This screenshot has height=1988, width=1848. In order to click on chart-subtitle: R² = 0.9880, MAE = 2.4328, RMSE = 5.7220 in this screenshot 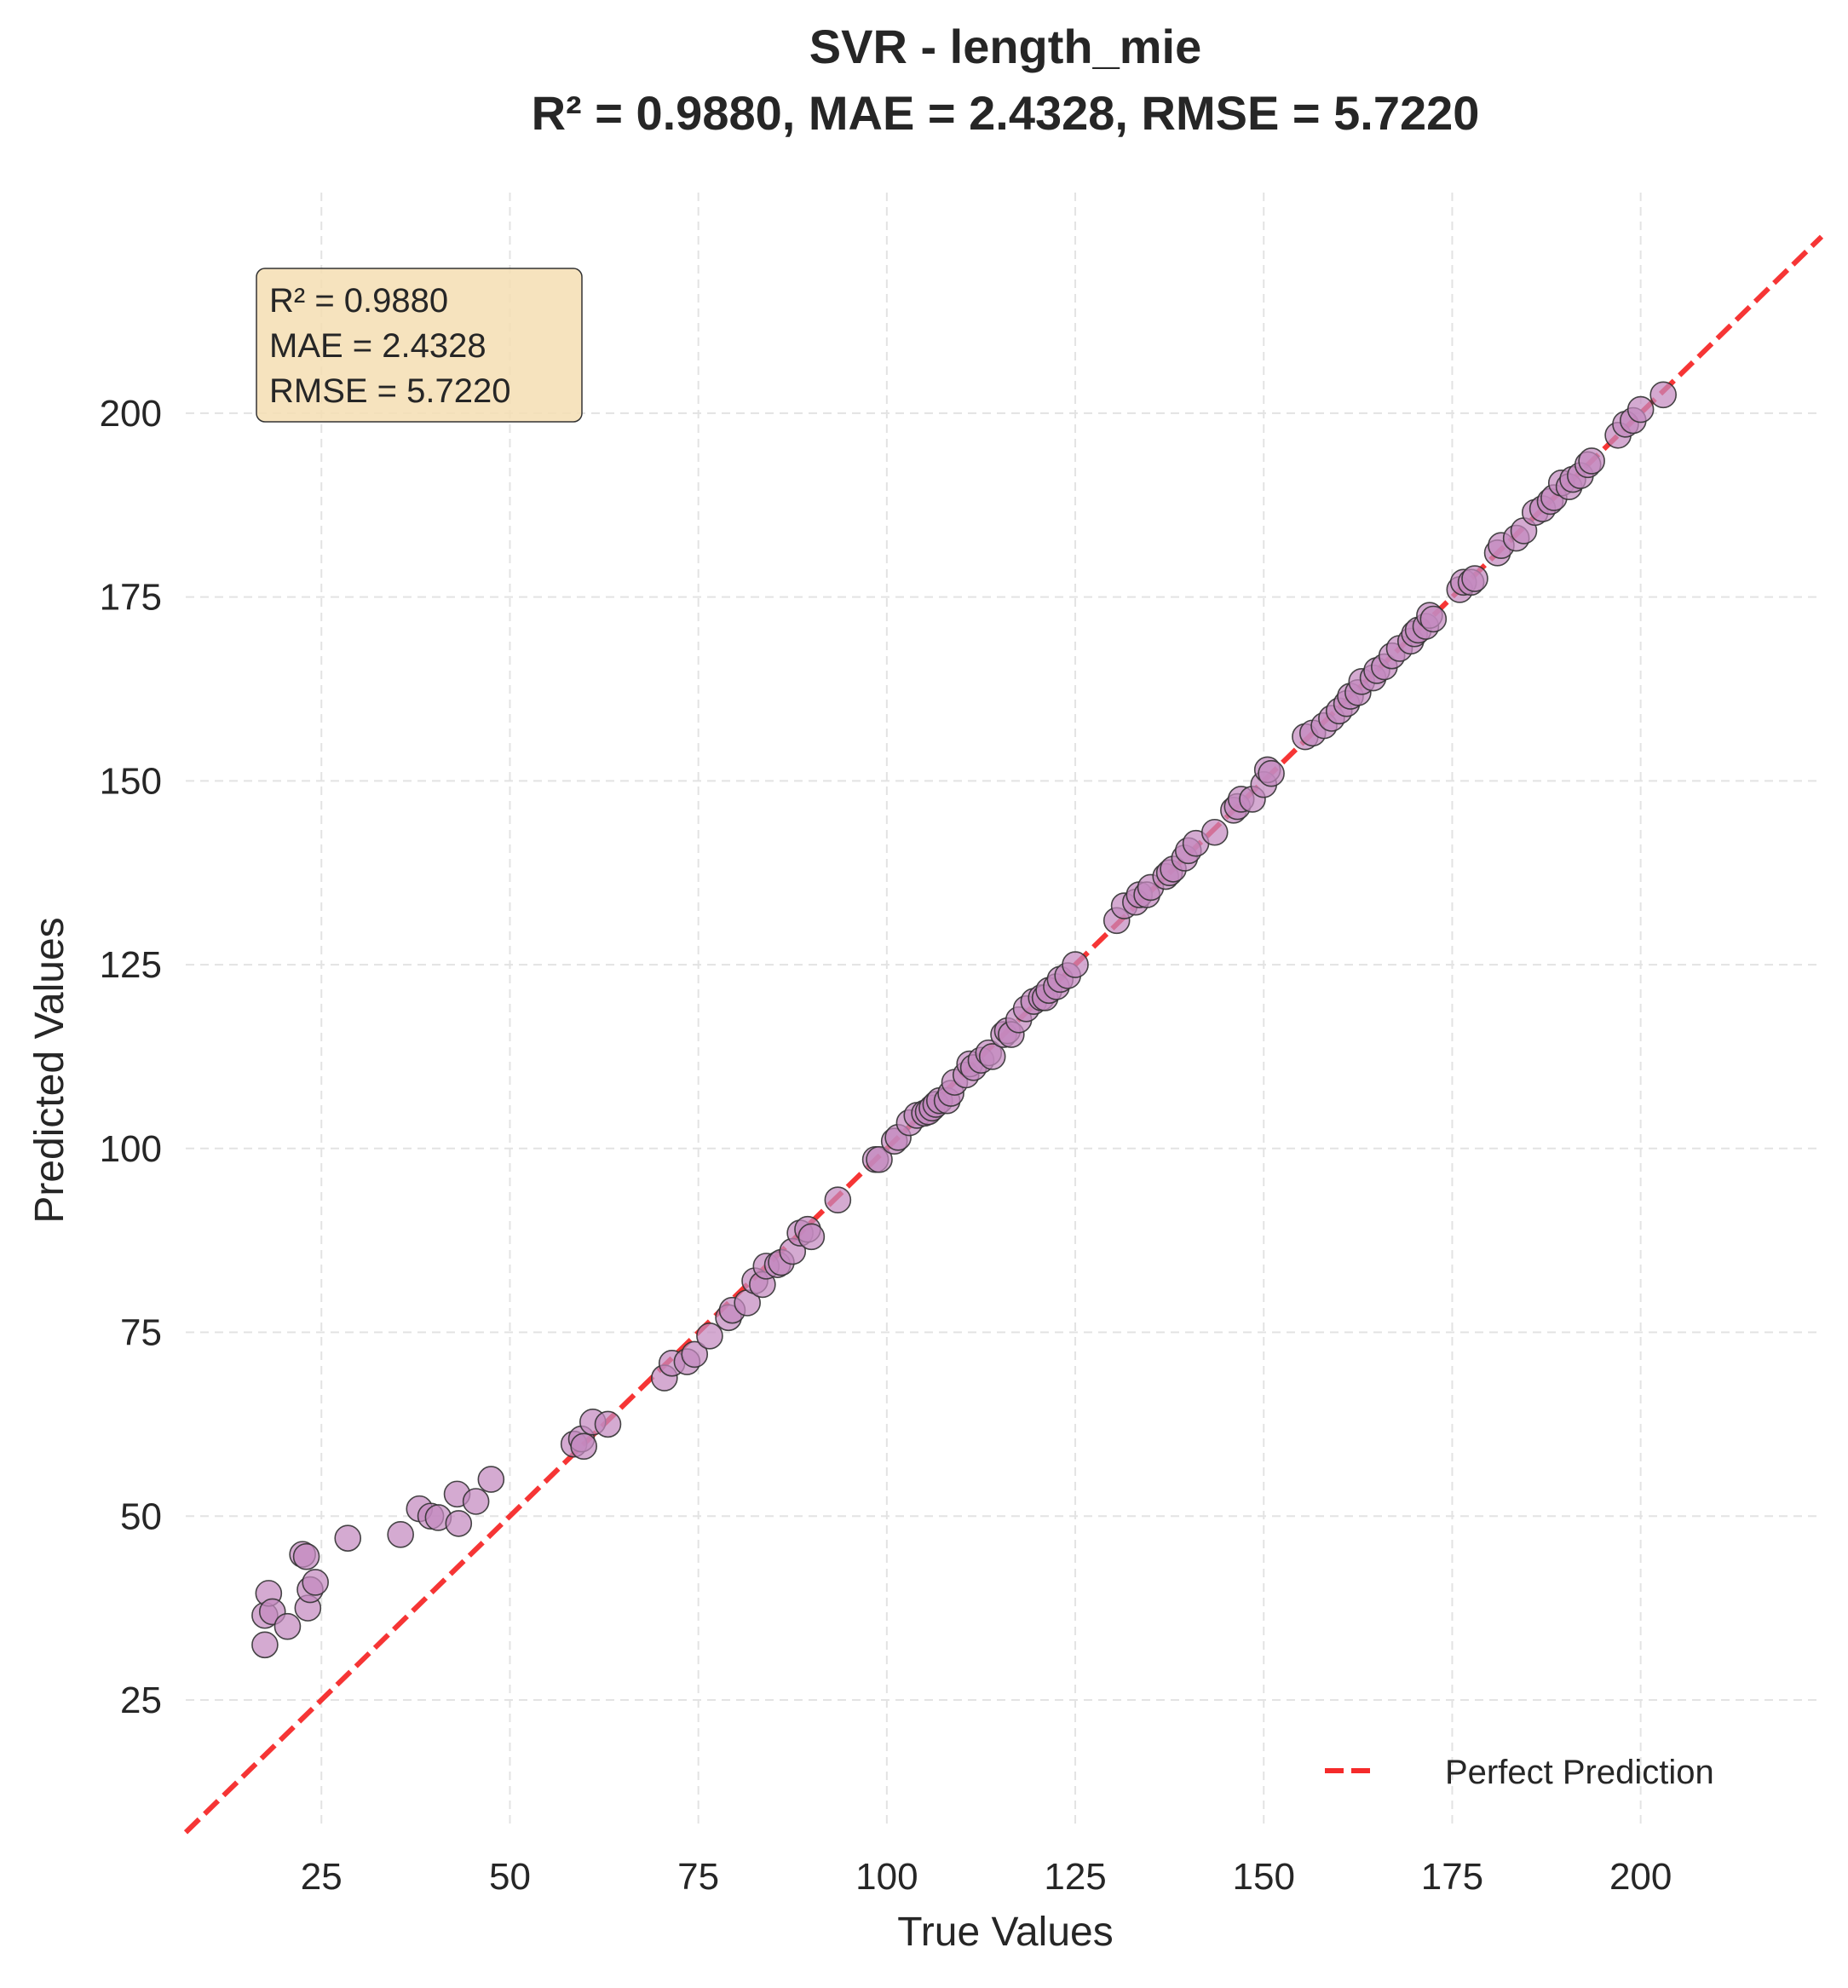, I will do `click(1006, 113)`.